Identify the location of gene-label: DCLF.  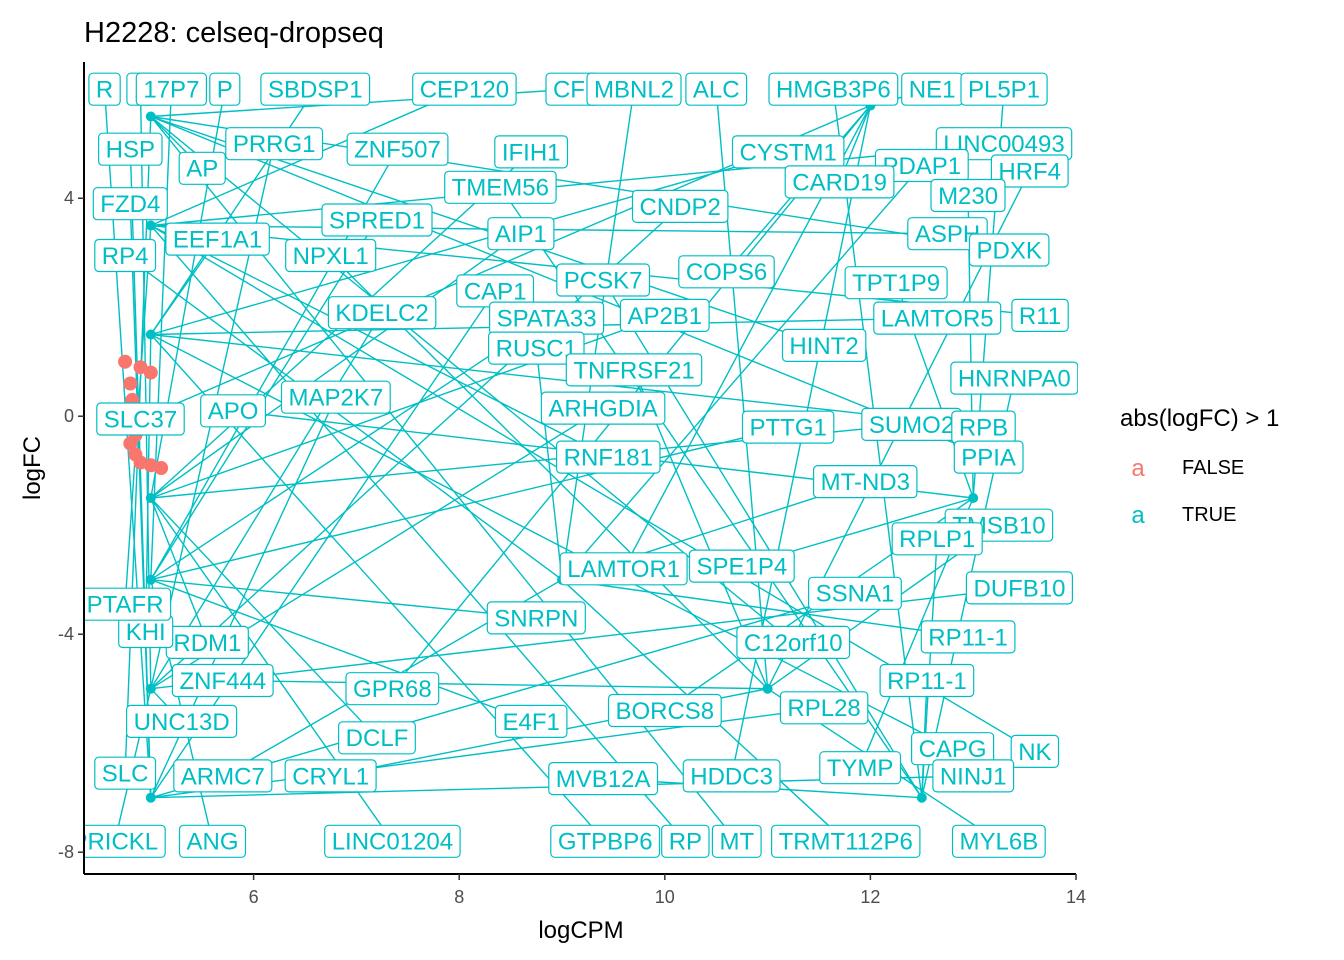
(377, 738).